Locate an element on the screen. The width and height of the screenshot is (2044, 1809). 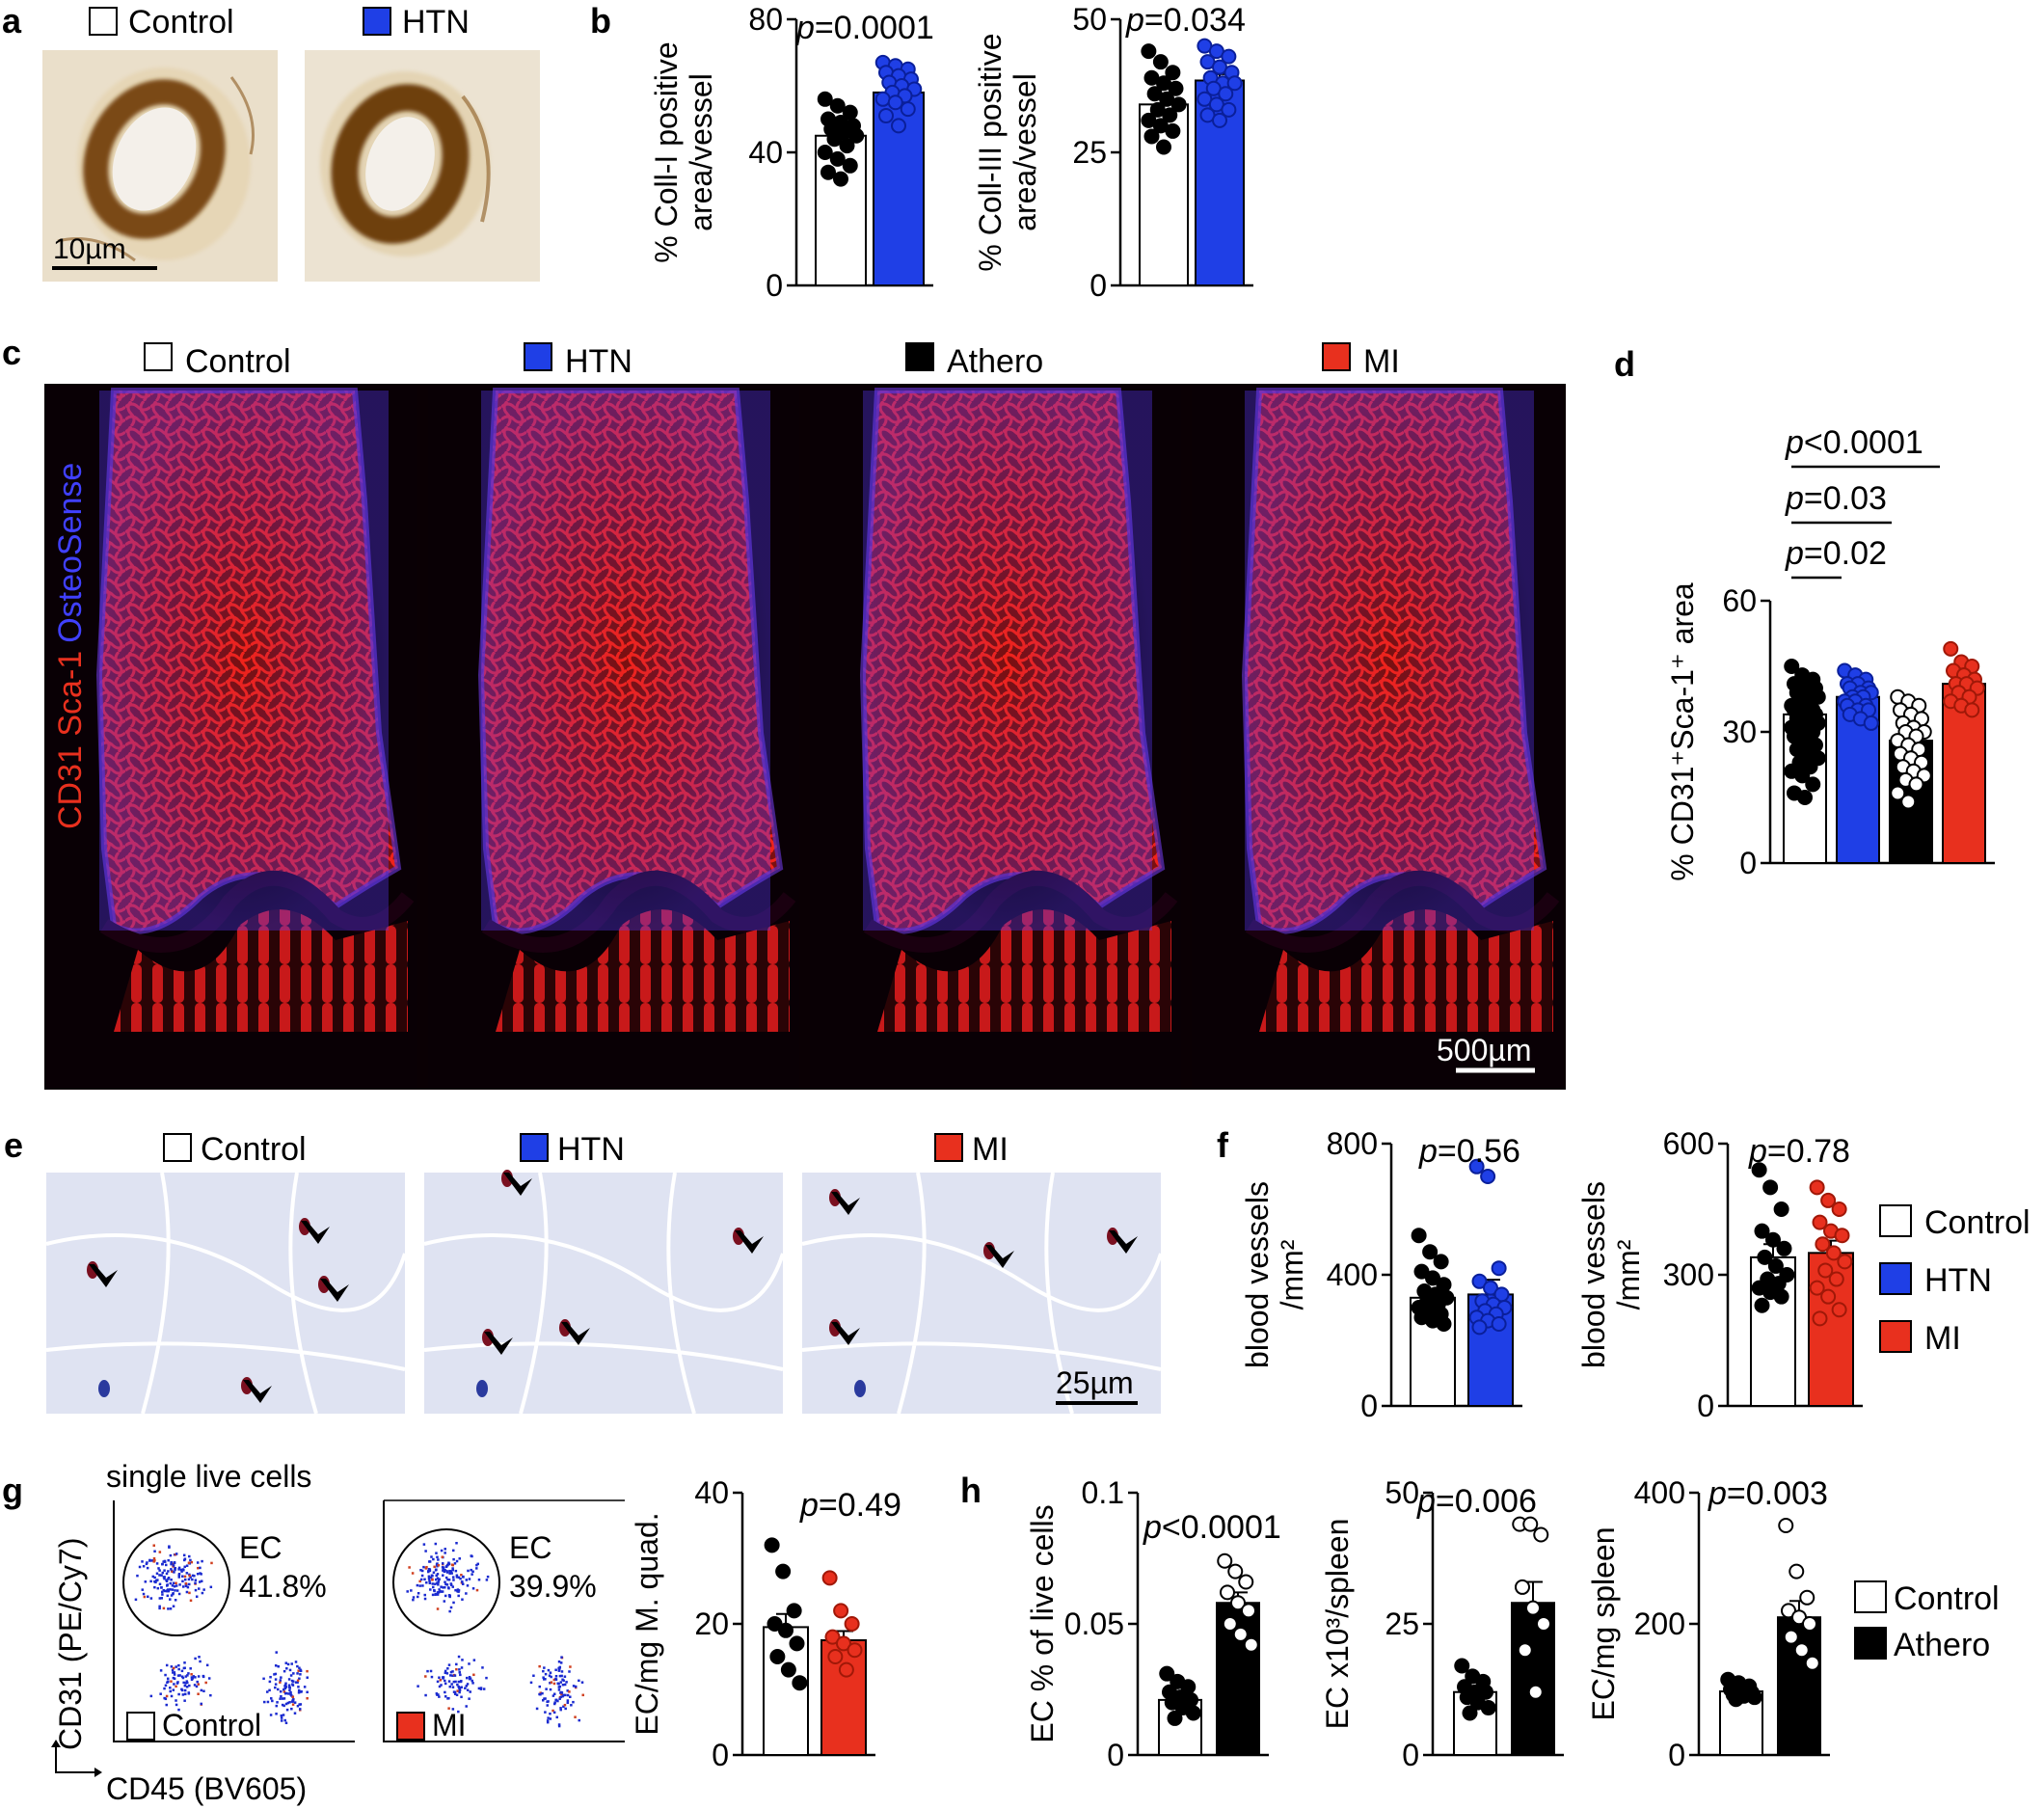
panel-letter-d: d is located at coordinates (1624, 364).